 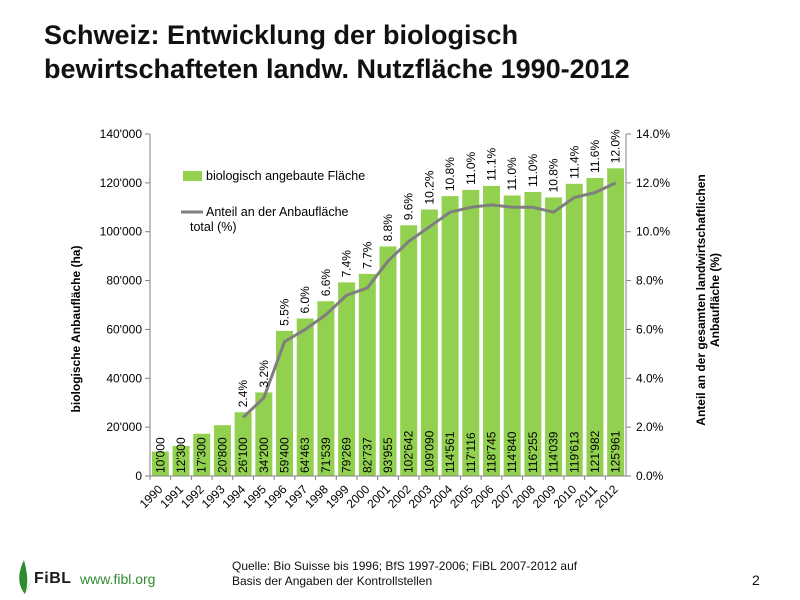 What do you see at coordinates (653, 134) in the screenshot?
I see `y-right-tick-label: 14.0%` at bounding box center [653, 134].